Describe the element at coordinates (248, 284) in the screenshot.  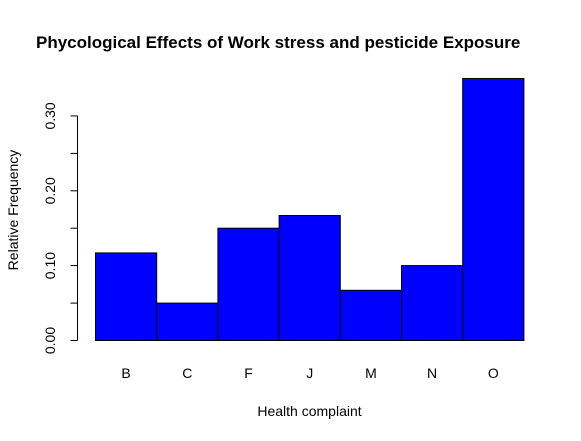
I see `bar-F` at that location.